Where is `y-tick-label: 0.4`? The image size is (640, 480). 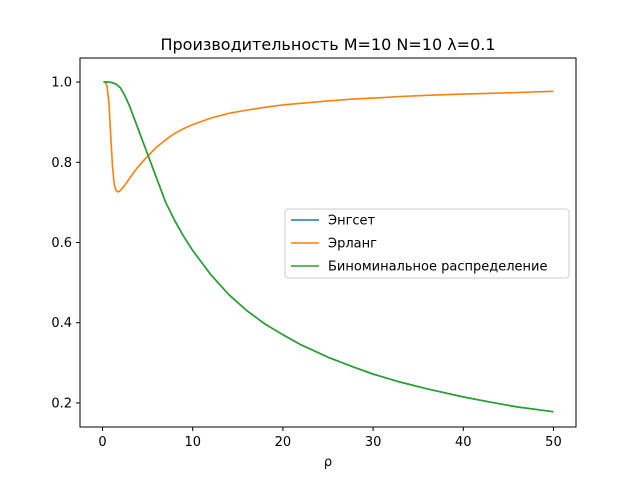
y-tick-label: 0.4 is located at coordinates (61, 323).